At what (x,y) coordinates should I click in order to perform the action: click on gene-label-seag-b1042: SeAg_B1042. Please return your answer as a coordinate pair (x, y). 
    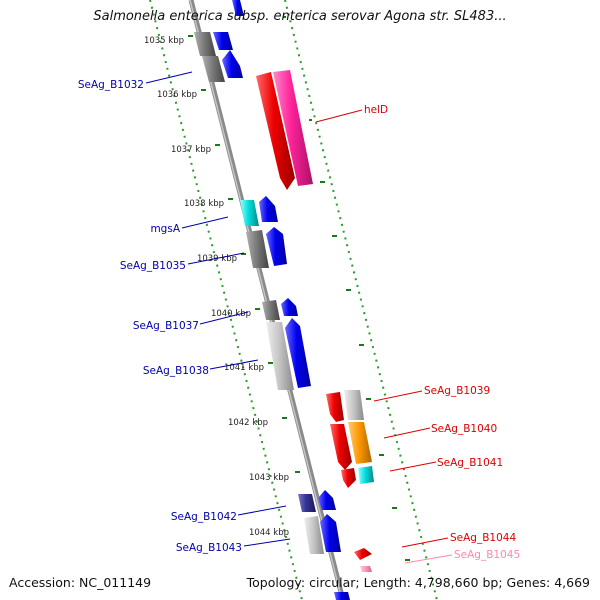
    Looking at the image, I should click on (204, 517).